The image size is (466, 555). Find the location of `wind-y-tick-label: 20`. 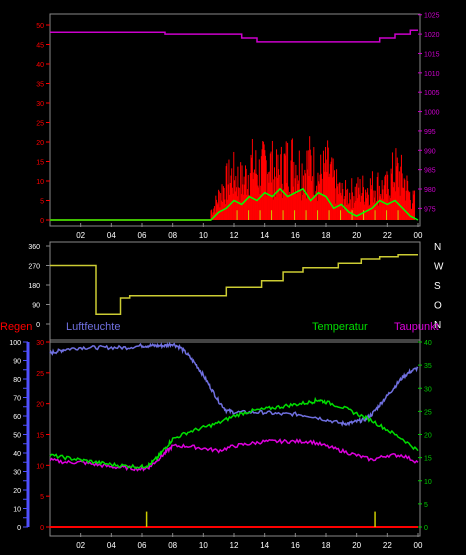

wind-y-tick-label: 20 is located at coordinates (40, 143).